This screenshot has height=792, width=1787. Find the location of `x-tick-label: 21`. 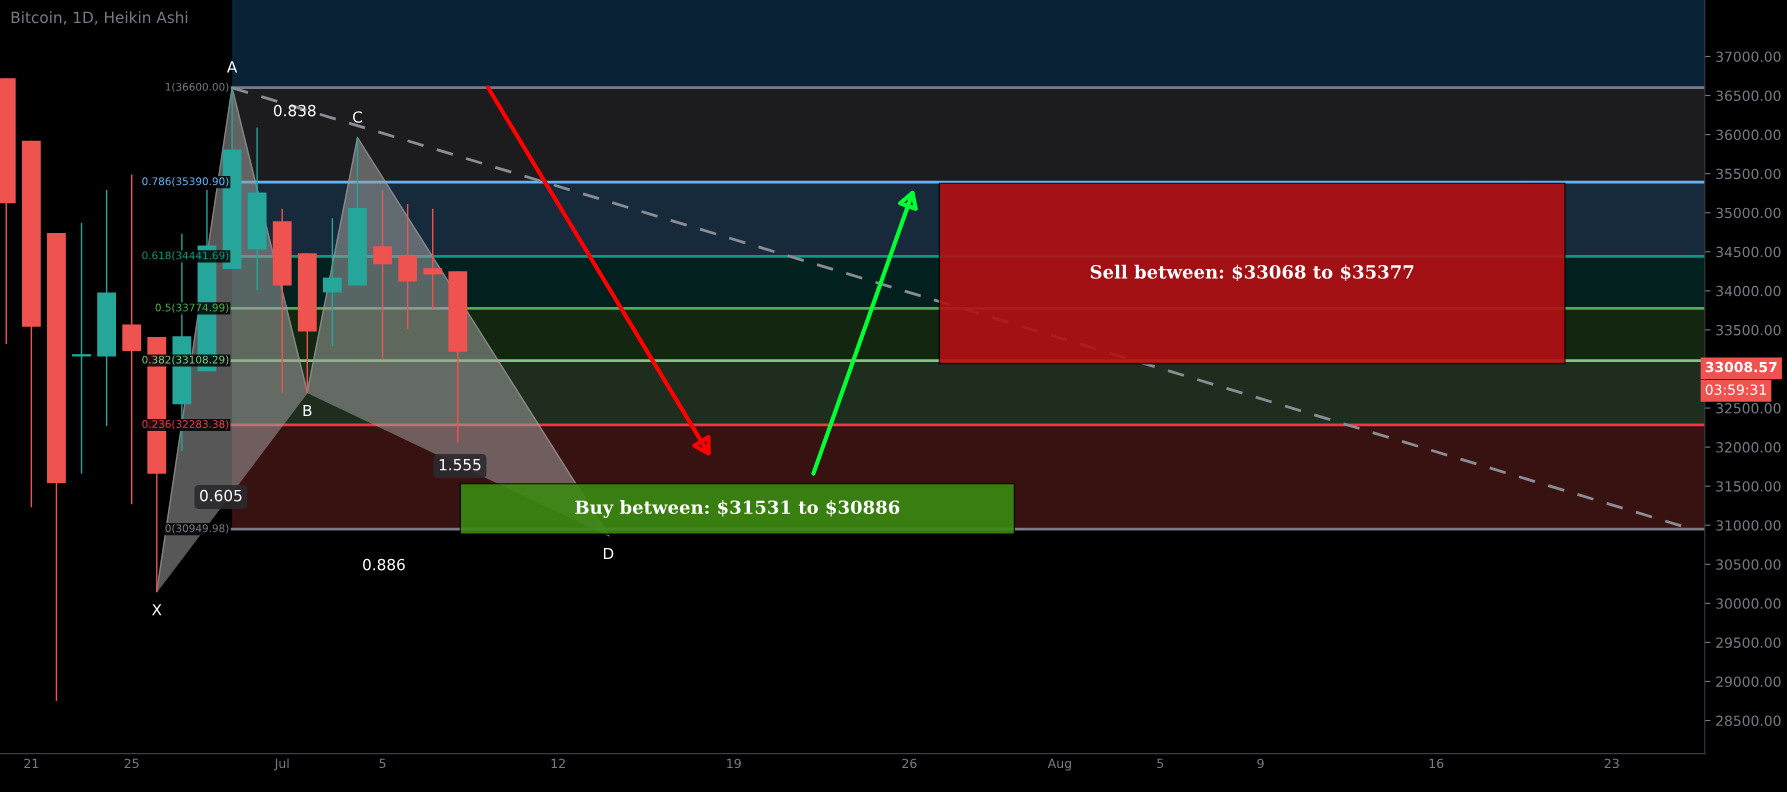

x-tick-label: 21 is located at coordinates (31, 763).